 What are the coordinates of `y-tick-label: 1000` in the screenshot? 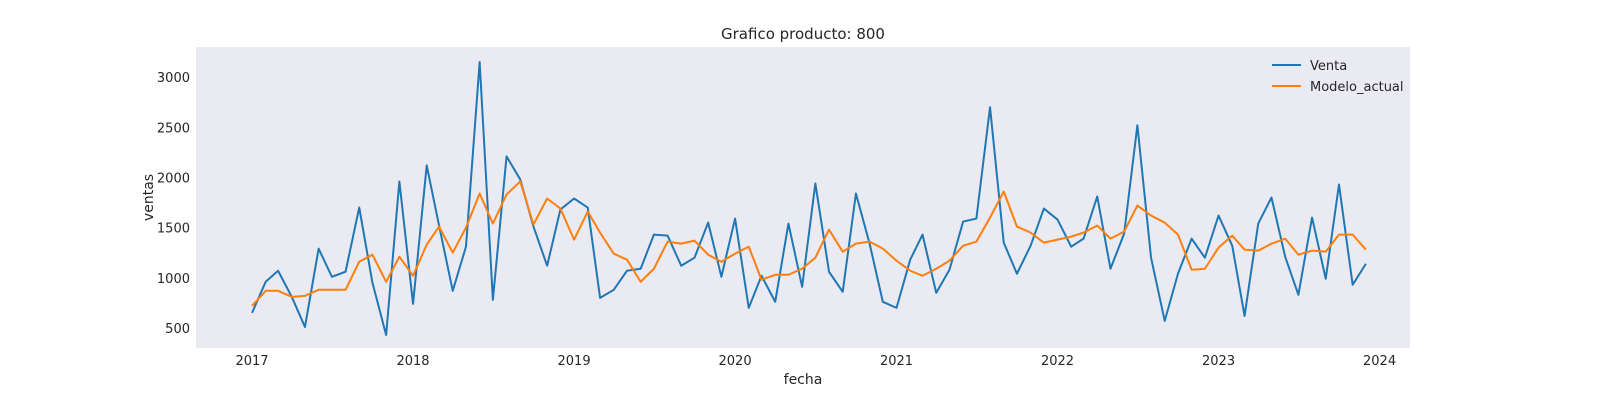 It's located at (173, 279).